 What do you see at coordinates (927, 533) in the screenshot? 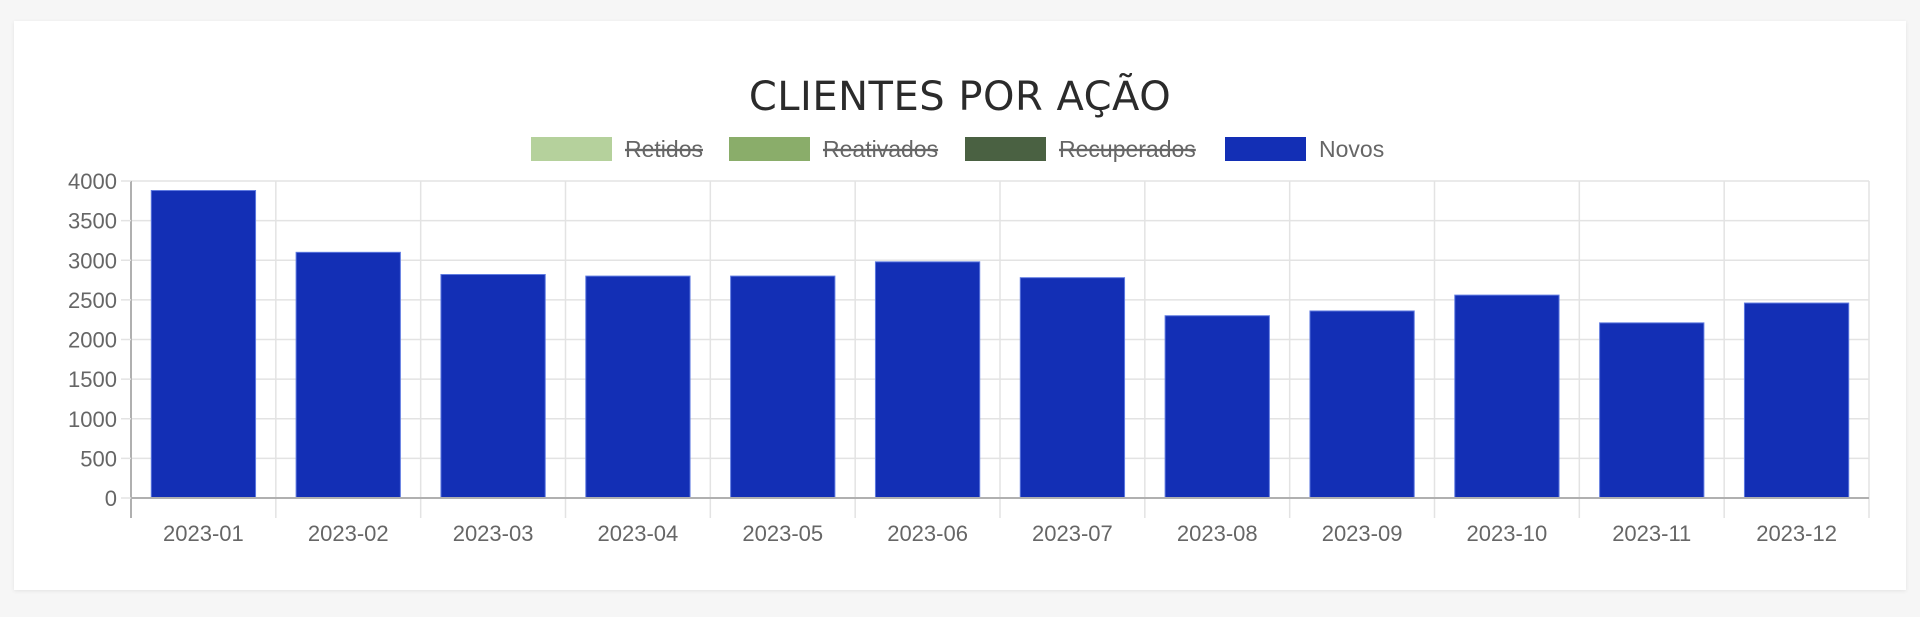
I see `x-tick-label: 2023-06` at bounding box center [927, 533].